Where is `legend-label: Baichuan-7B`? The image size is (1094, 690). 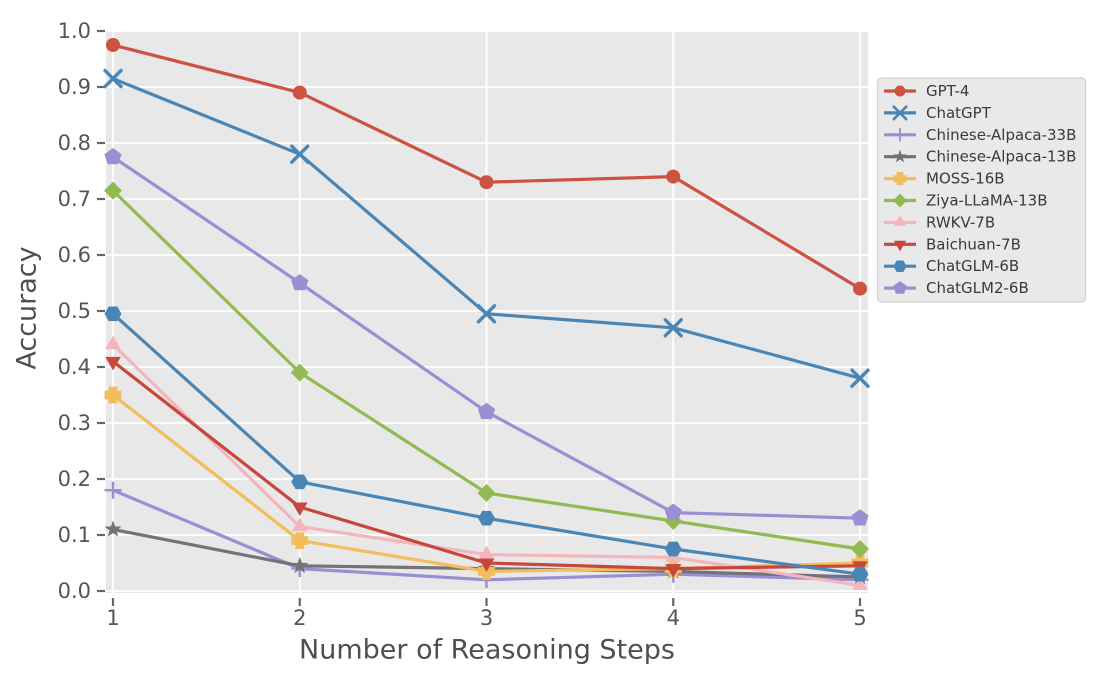 legend-label: Baichuan-7B is located at coordinates (973, 244).